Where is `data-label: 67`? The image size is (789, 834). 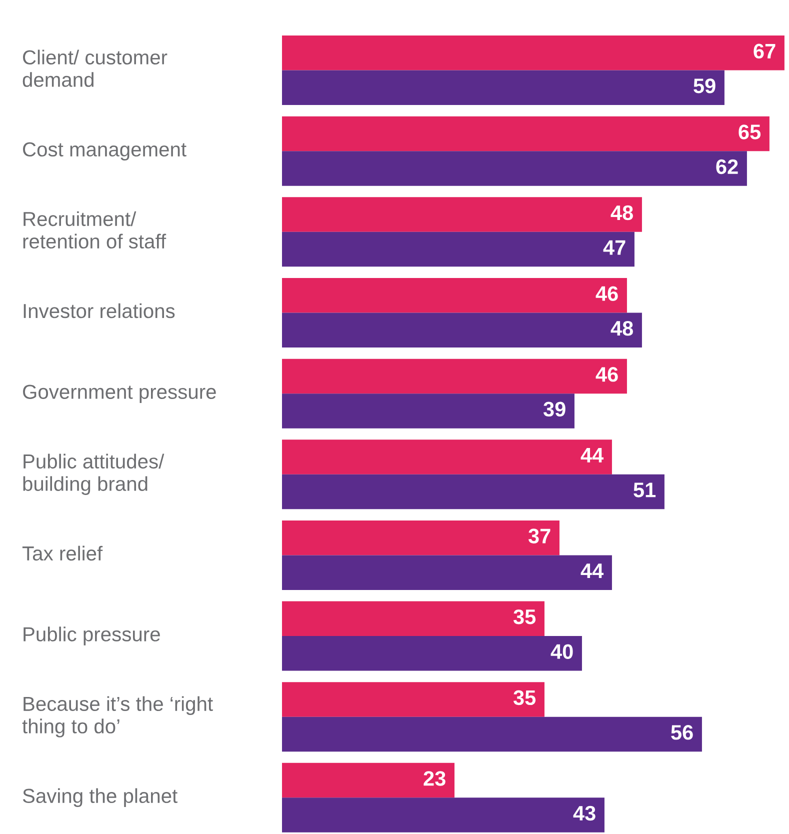 data-label: 67 is located at coordinates (765, 51).